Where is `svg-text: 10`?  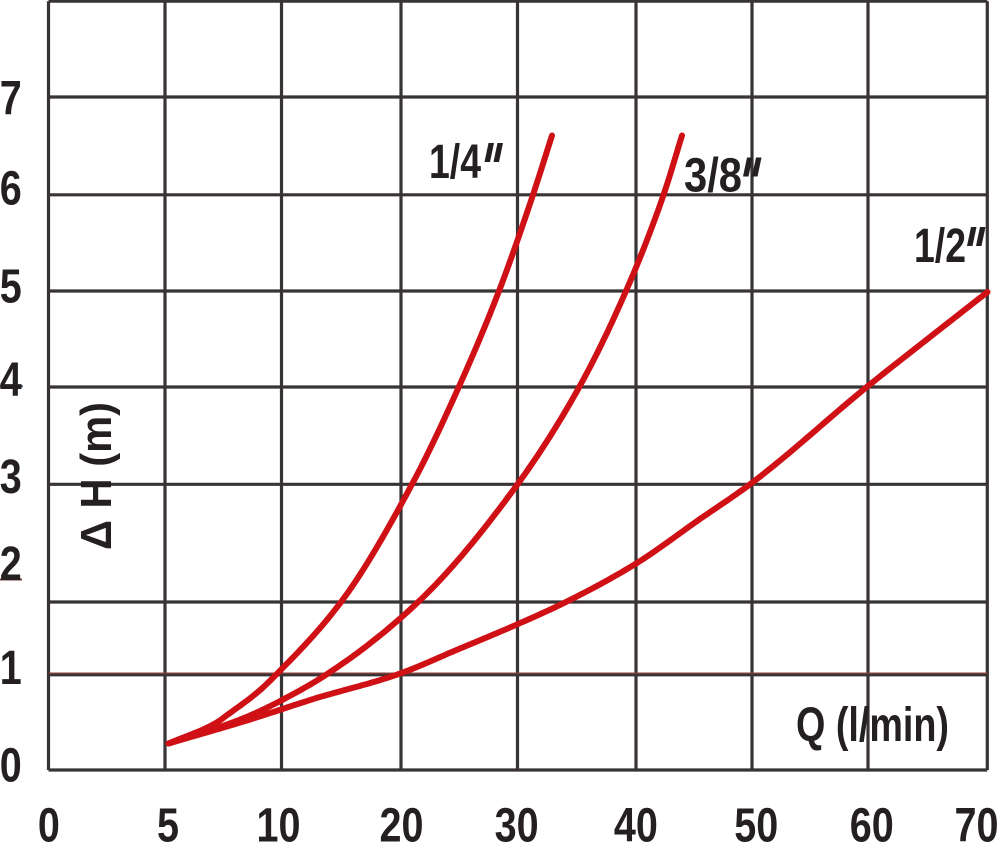 svg-text: 10 is located at coordinates (279, 822).